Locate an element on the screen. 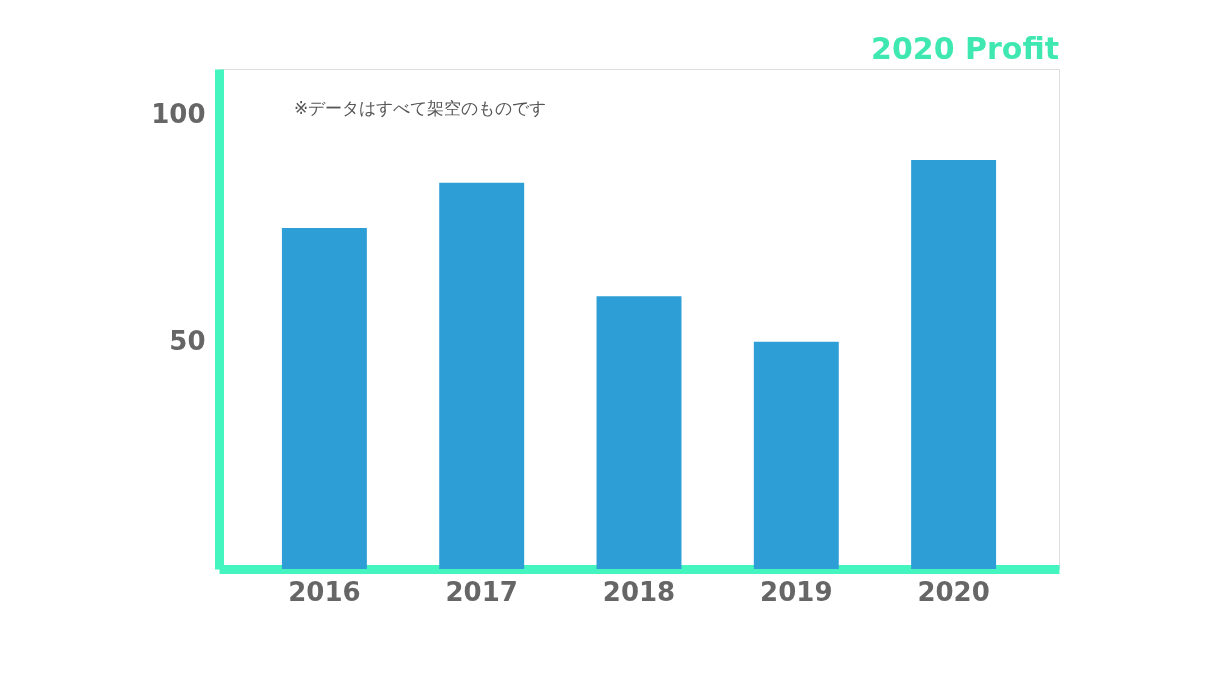 This screenshot has height=675, width=1215. x-tick-label: 2017 is located at coordinates (481, 591).